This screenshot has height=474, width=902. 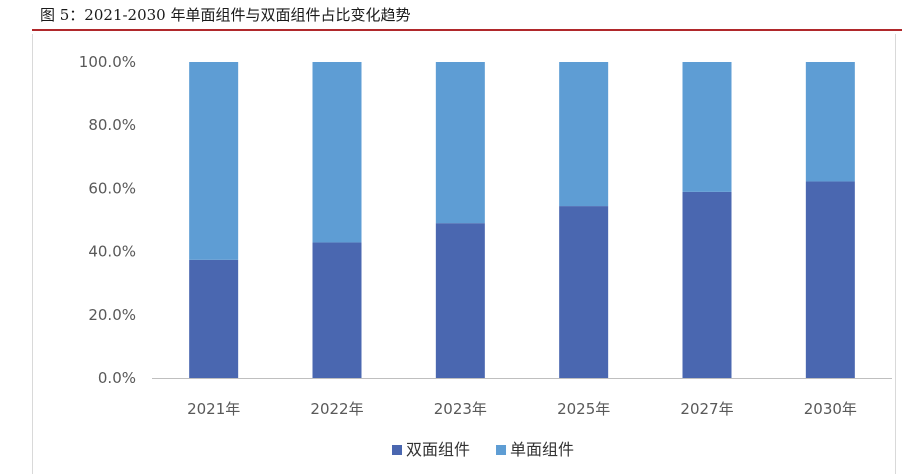 What do you see at coordinates (213, 409) in the screenshot?
I see `x-tick-label: 2021年` at bounding box center [213, 409].